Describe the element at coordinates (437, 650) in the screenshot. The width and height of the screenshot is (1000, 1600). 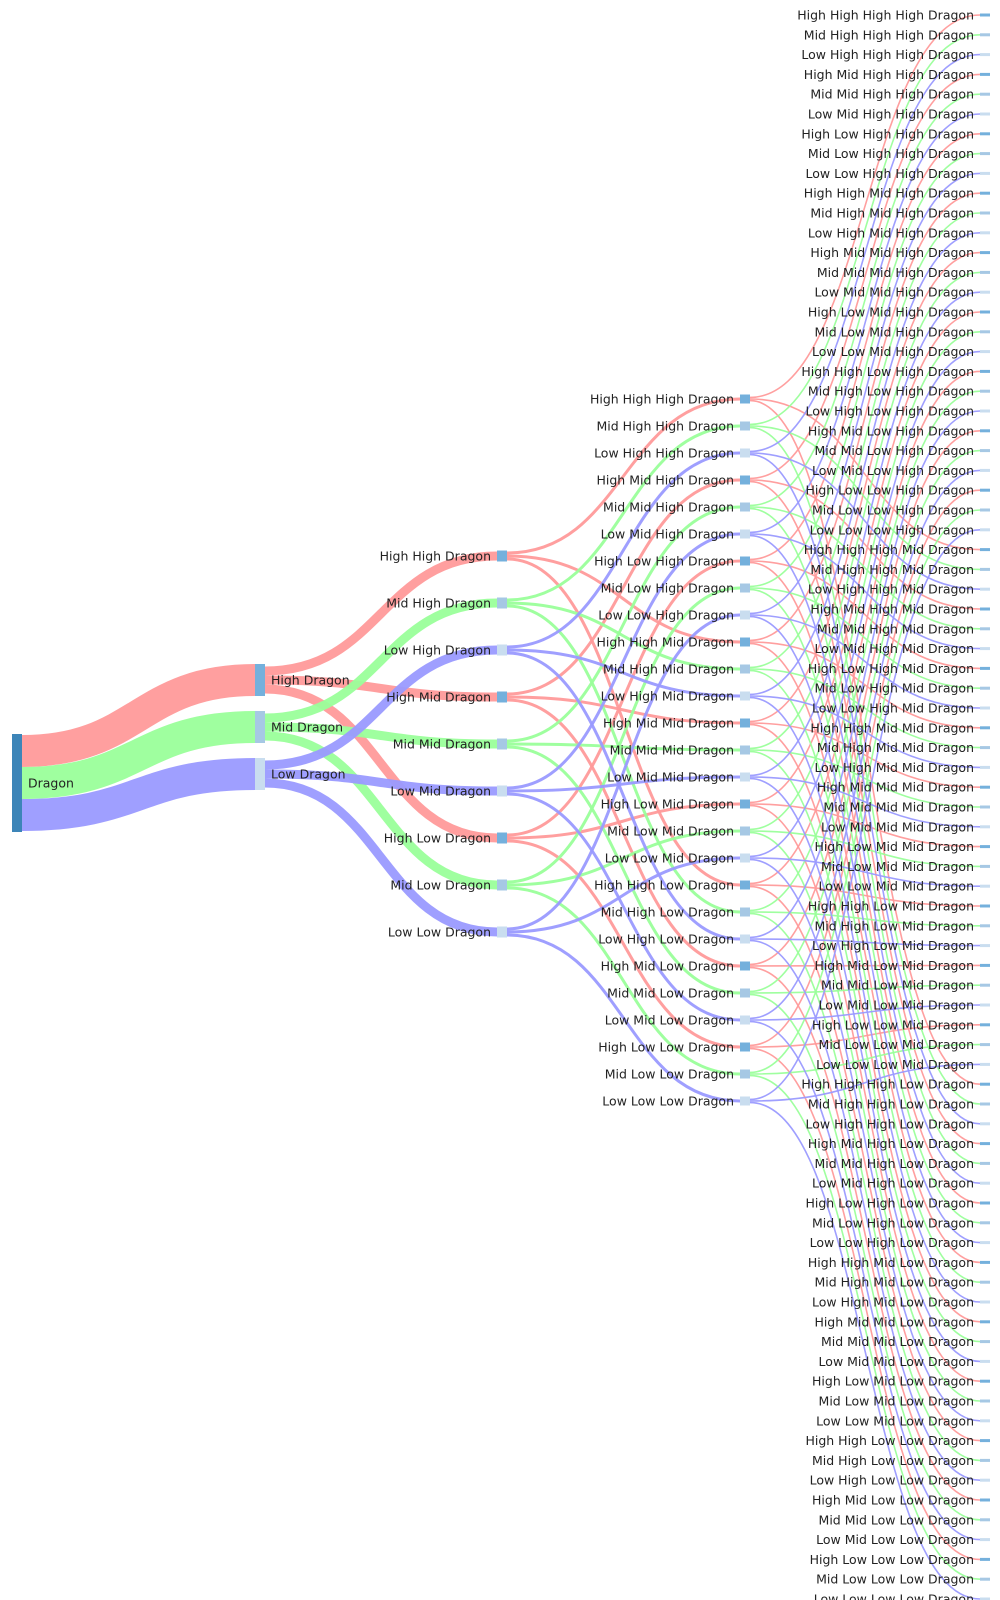
I see `label-low-high-dragon: Low High Dragon` at that location.